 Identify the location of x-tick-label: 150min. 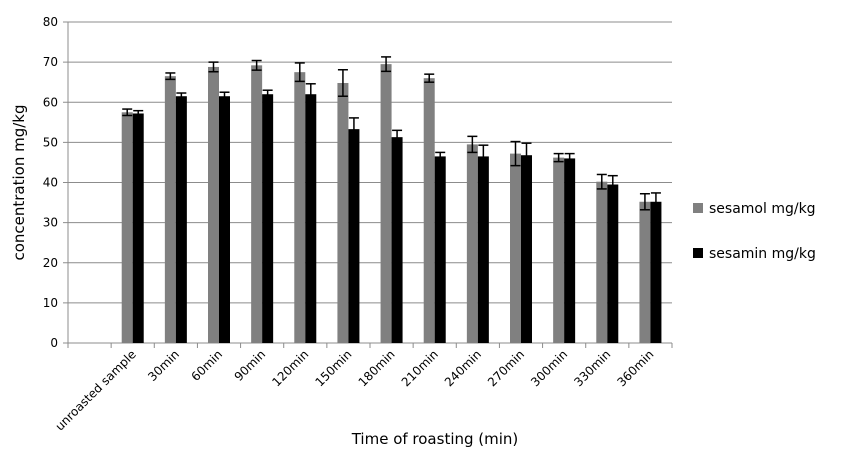
(333, 368).